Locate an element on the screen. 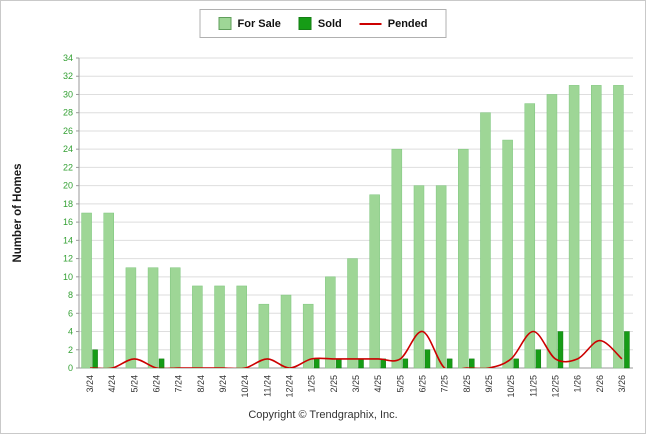 The image size is (646, 434). x-tick-label: 3/26 is located at coordinates (622, 384).